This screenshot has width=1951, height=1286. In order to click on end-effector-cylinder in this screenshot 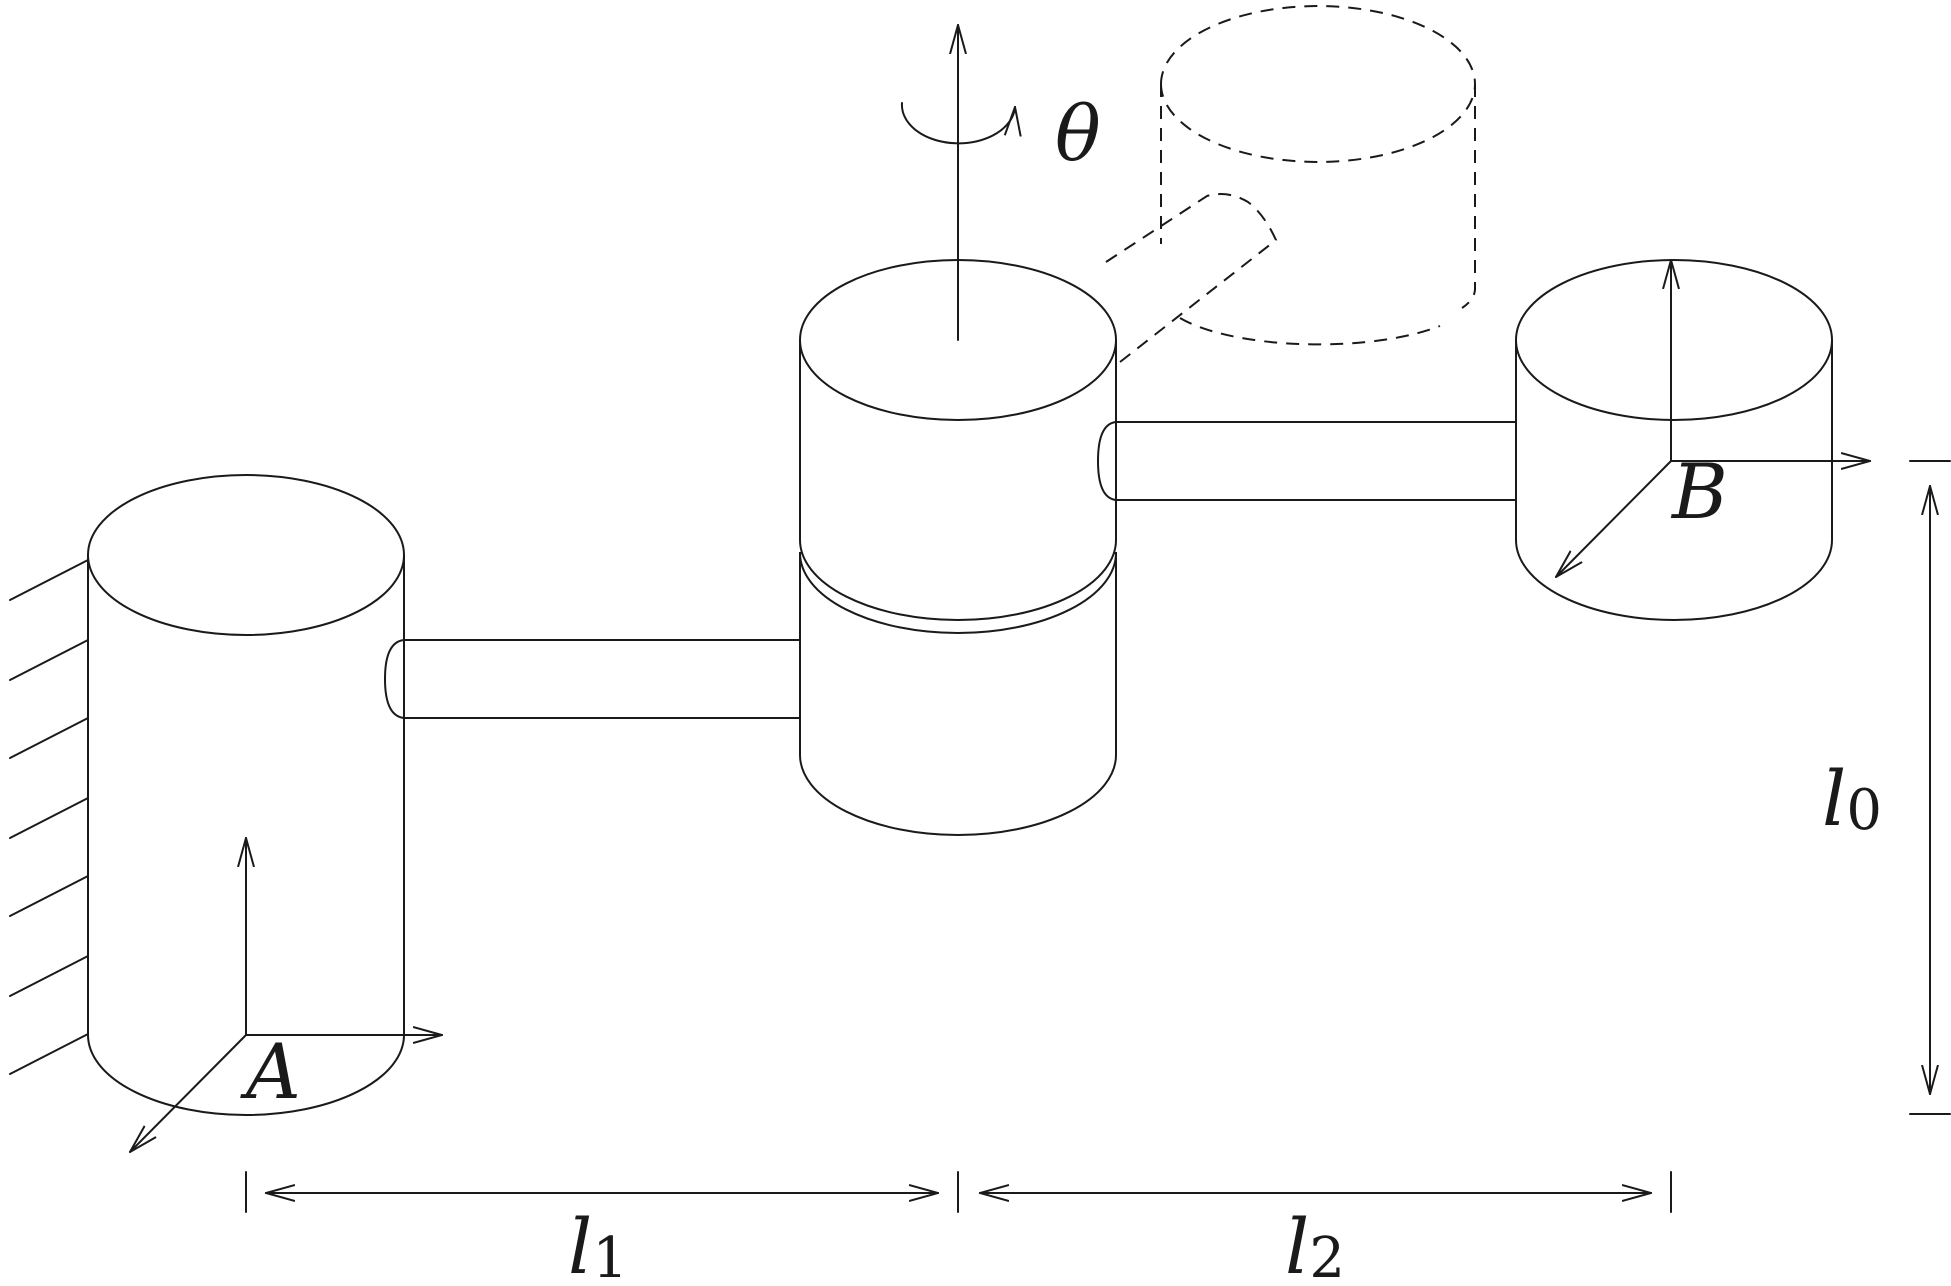, I will do `click(1674, 440)`.